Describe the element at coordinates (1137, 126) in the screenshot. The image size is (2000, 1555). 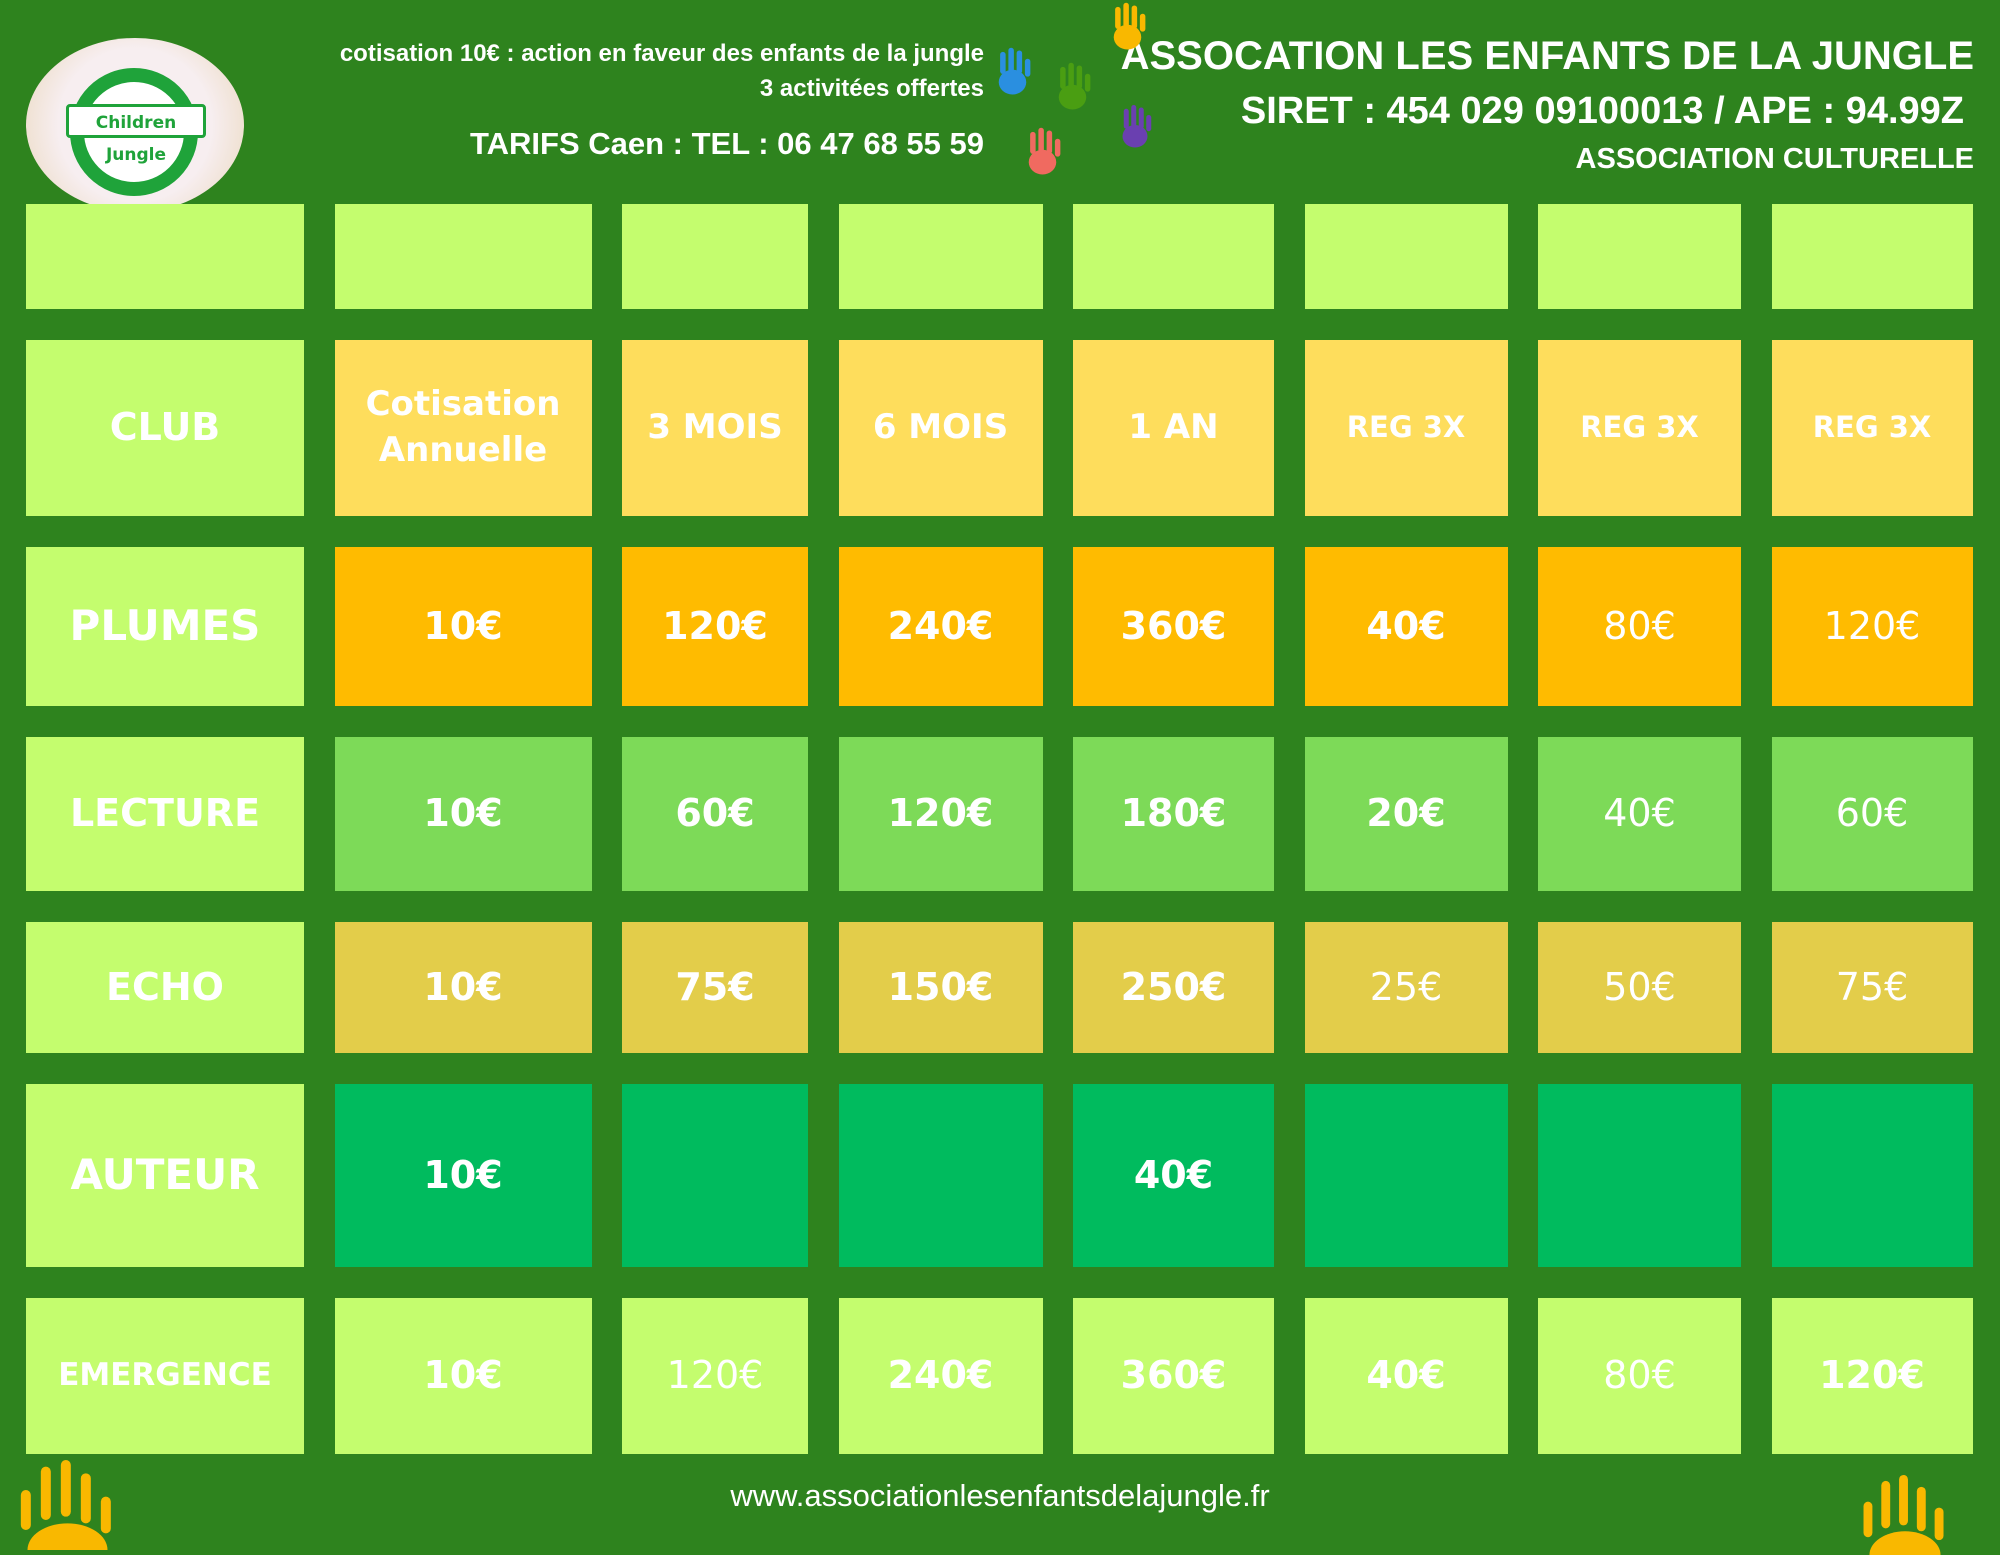
I see `purple-handprint-icon` at that location.